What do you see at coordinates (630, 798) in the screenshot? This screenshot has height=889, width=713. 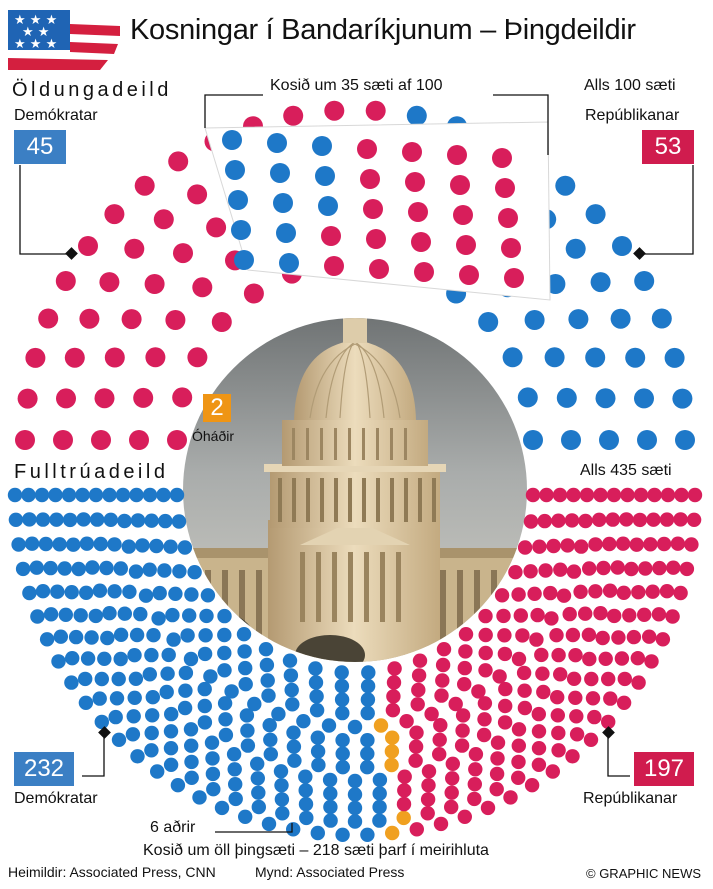 I see `house-rep-label: Repúblikanar` at bounding box center [630, 798].